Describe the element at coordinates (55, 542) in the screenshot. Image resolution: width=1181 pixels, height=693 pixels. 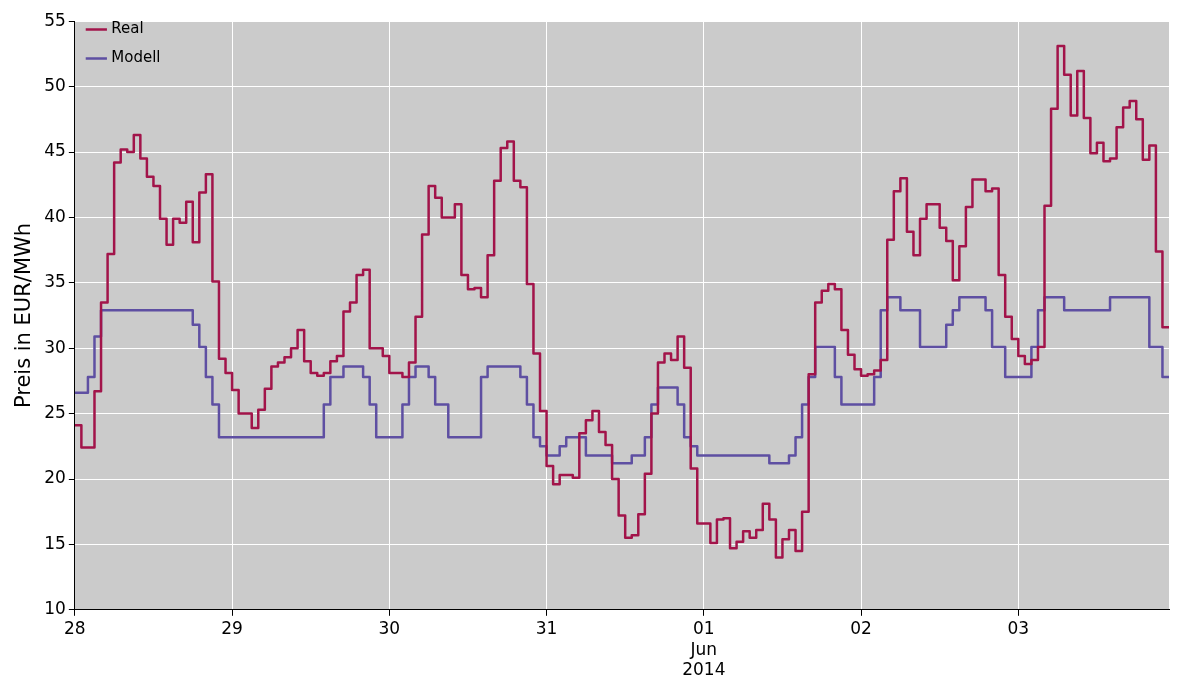
I see `y-tick-label: 15` at that location.